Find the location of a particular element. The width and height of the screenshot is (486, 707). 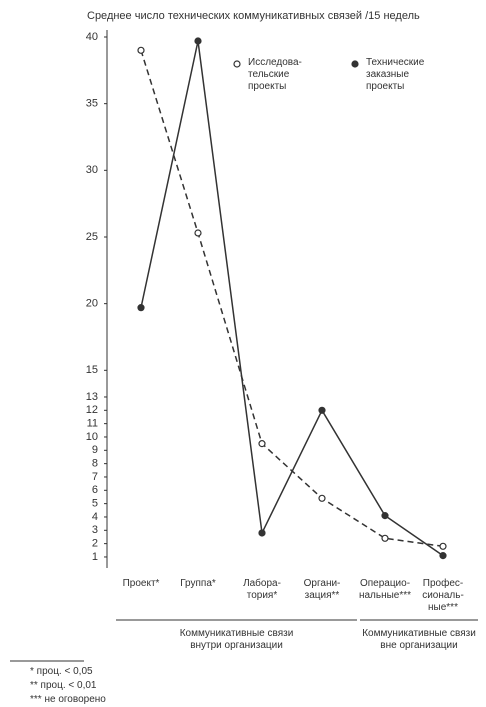

y-tick-label: 35 is located at coordinates (92, 104).